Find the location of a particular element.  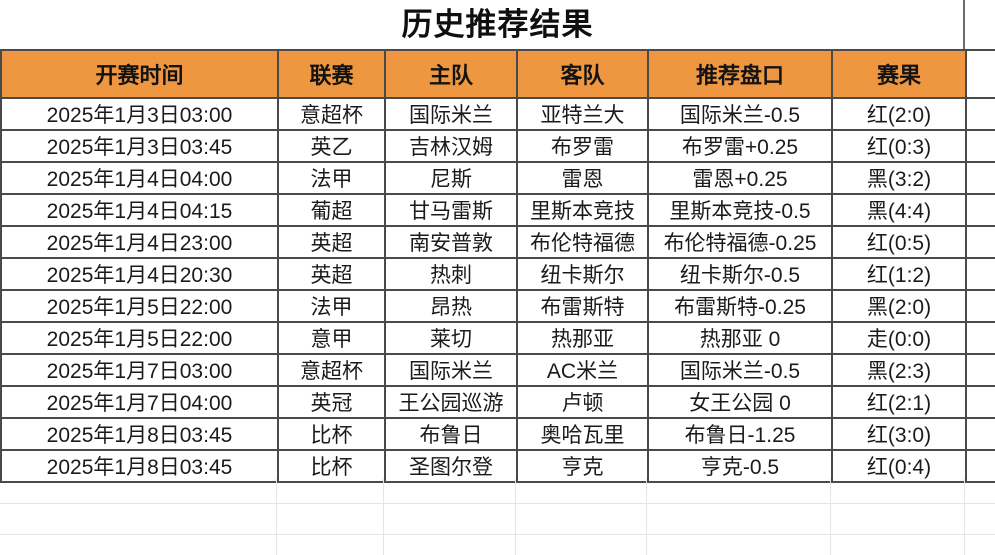

cell-handicap: 布雷斯特-0.25 is located at coordinates (740, 306).